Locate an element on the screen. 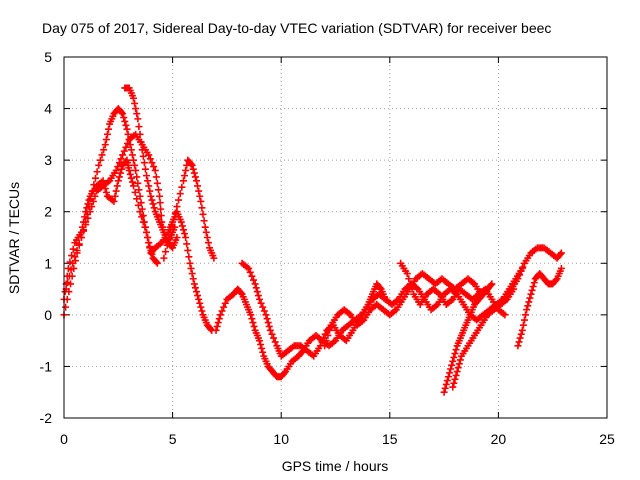  y-axis-label: SDTVAR / TECUs is located at coordinates (14, 238).